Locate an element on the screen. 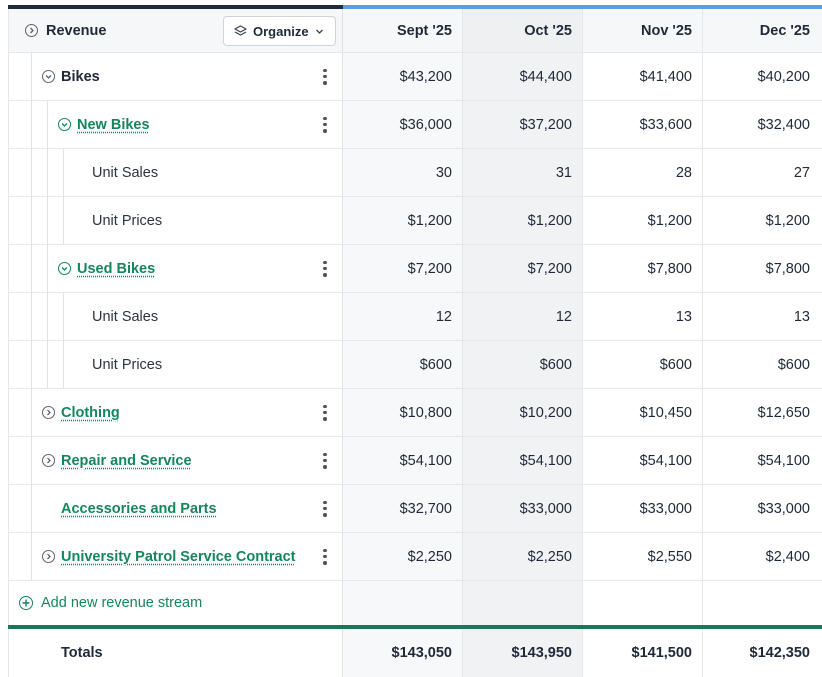 The height and width of the screenshot is (677, 822). value-cell: $33,600 is located at coordinates (643, 124).